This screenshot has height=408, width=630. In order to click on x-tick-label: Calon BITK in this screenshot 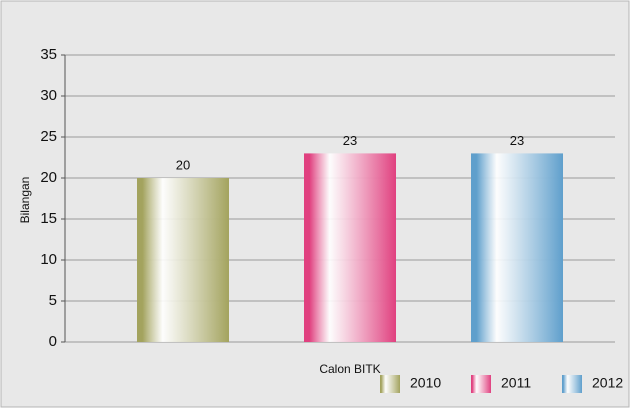, I will do `click(349, 369)`.